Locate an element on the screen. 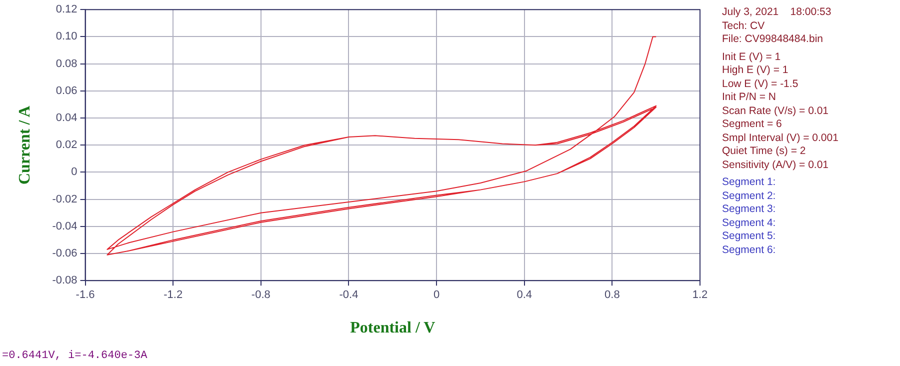 The height and width of the screenshot is (366, 900). x-tick-label: 0.4 is located at coordinates (524, 295).